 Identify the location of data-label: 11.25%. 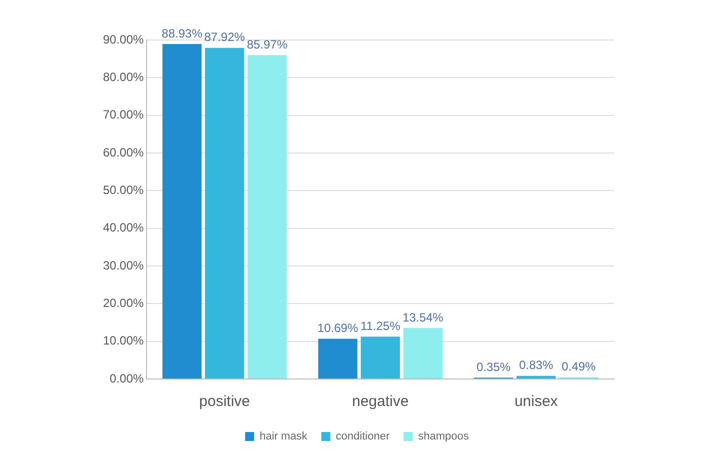
(380, 325).